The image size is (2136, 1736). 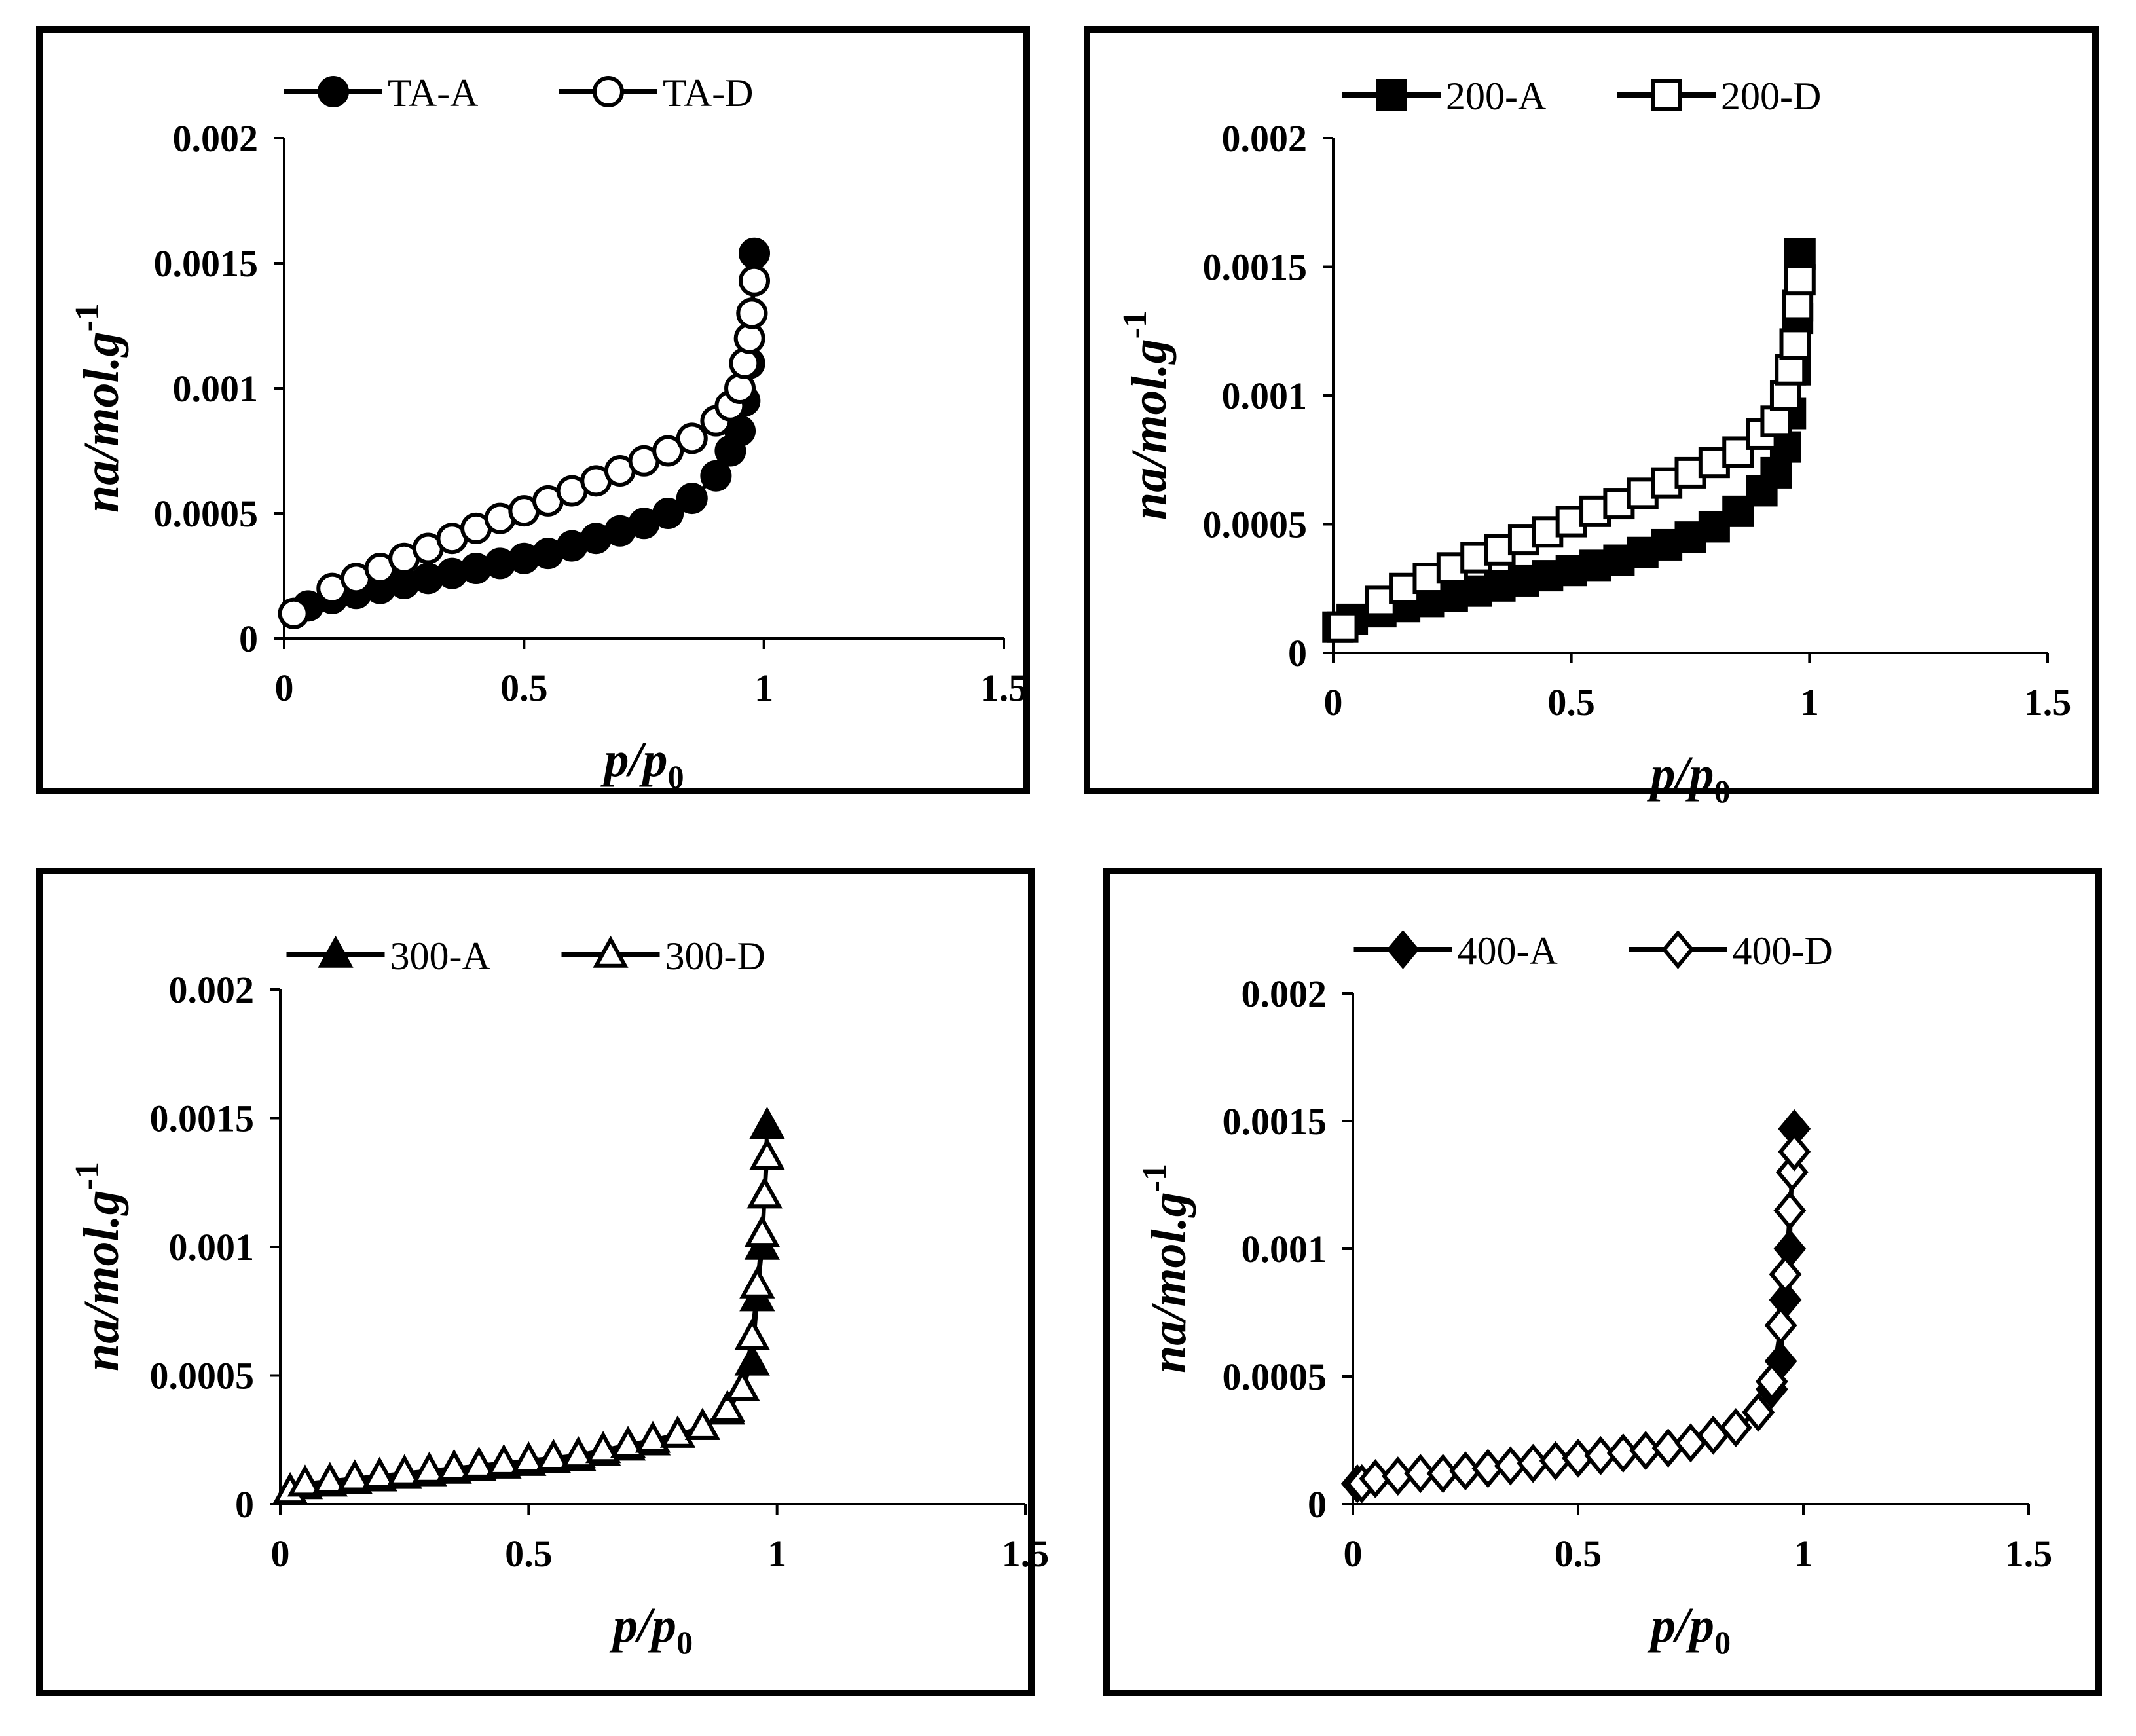 I want to click on legend-label: 400-D, so click(x=1783, y=950).